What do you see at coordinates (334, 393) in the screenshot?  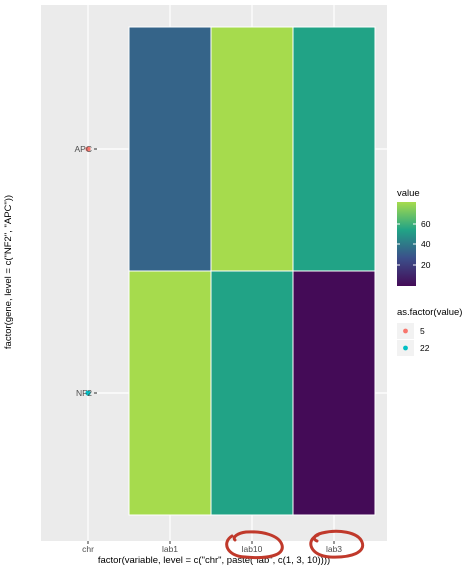 I see `heatmap-tile-lab3-NF2` at bounding box center [334, 393].